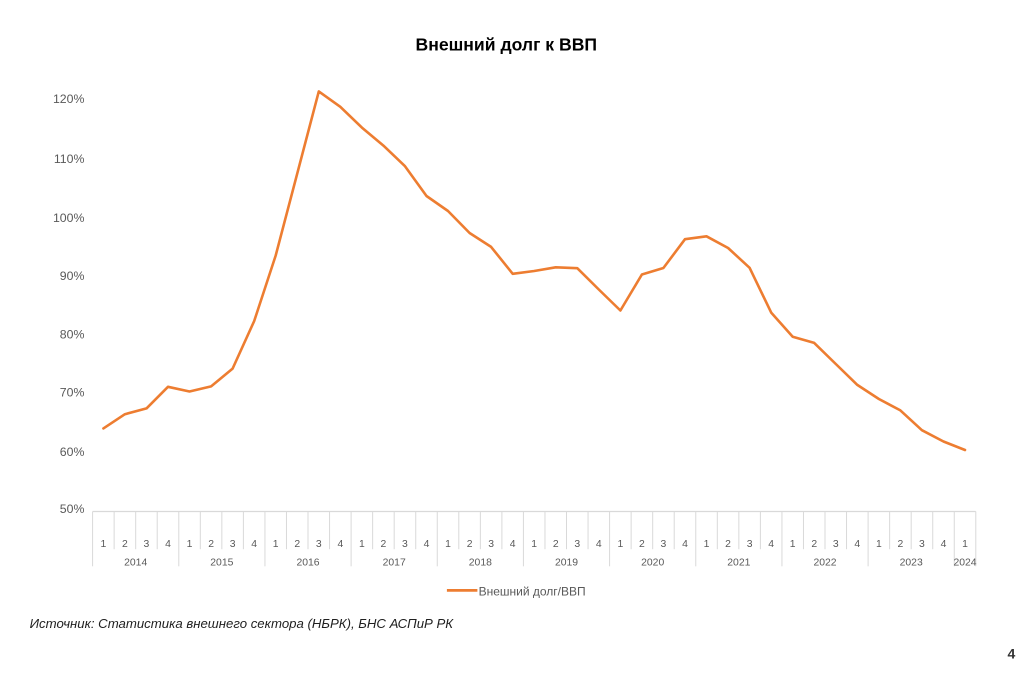 This screenshot has width=1024, height=675. I want to click on svg-text: 70%, so click(72, 393).